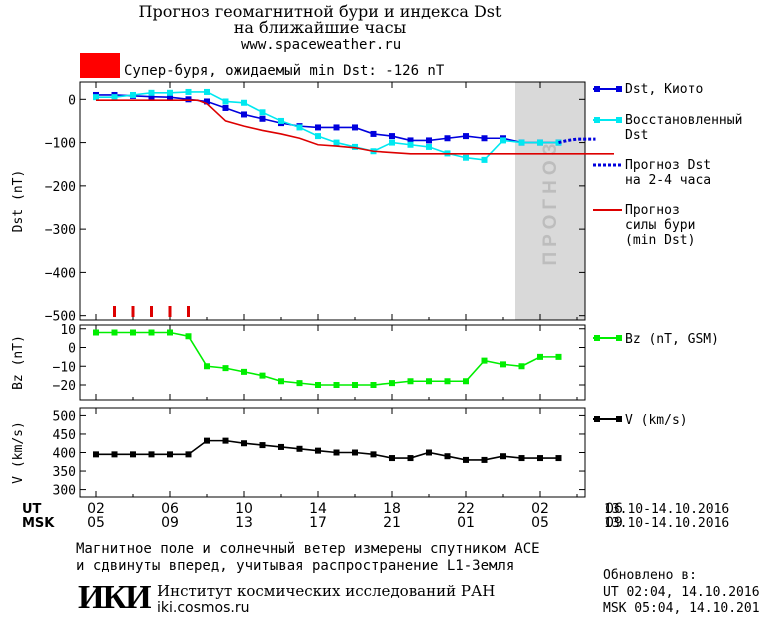 The width and height of the screenshot is (760, 620). Describe the element at coordinates (326, 591) in the screenshot. I see `institute-name: Институт космических исследований РАН` at that location.